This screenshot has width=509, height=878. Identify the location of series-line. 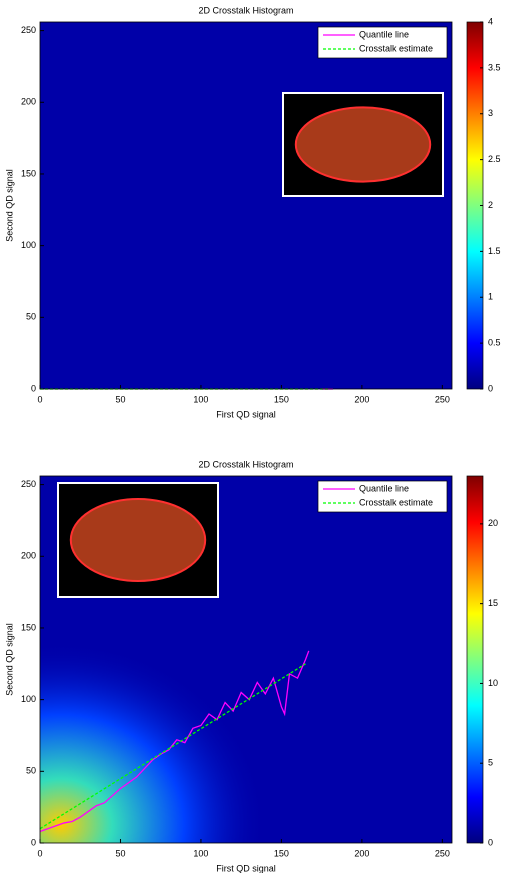
(172, 746).